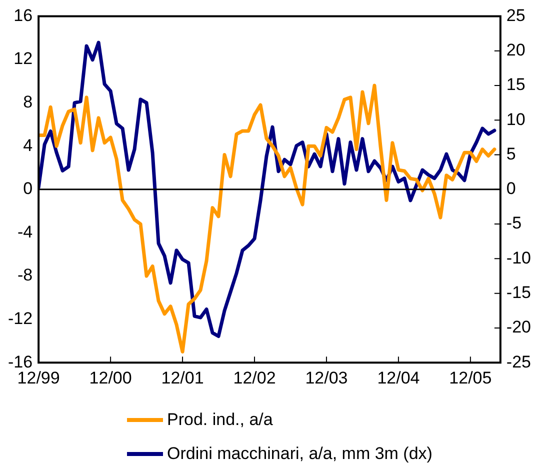 The height and width of the screenshot is (470, 539). I want to click on y2-tick-label: 5, so click(511, 154).